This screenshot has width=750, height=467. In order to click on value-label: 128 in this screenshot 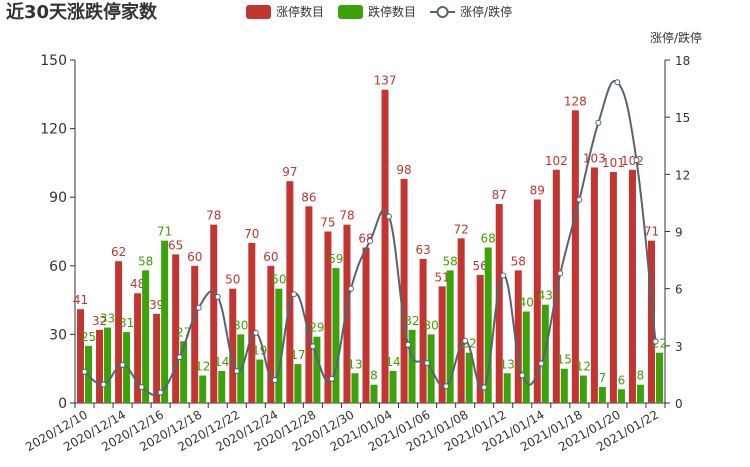, I will do `click(575, 101)`.